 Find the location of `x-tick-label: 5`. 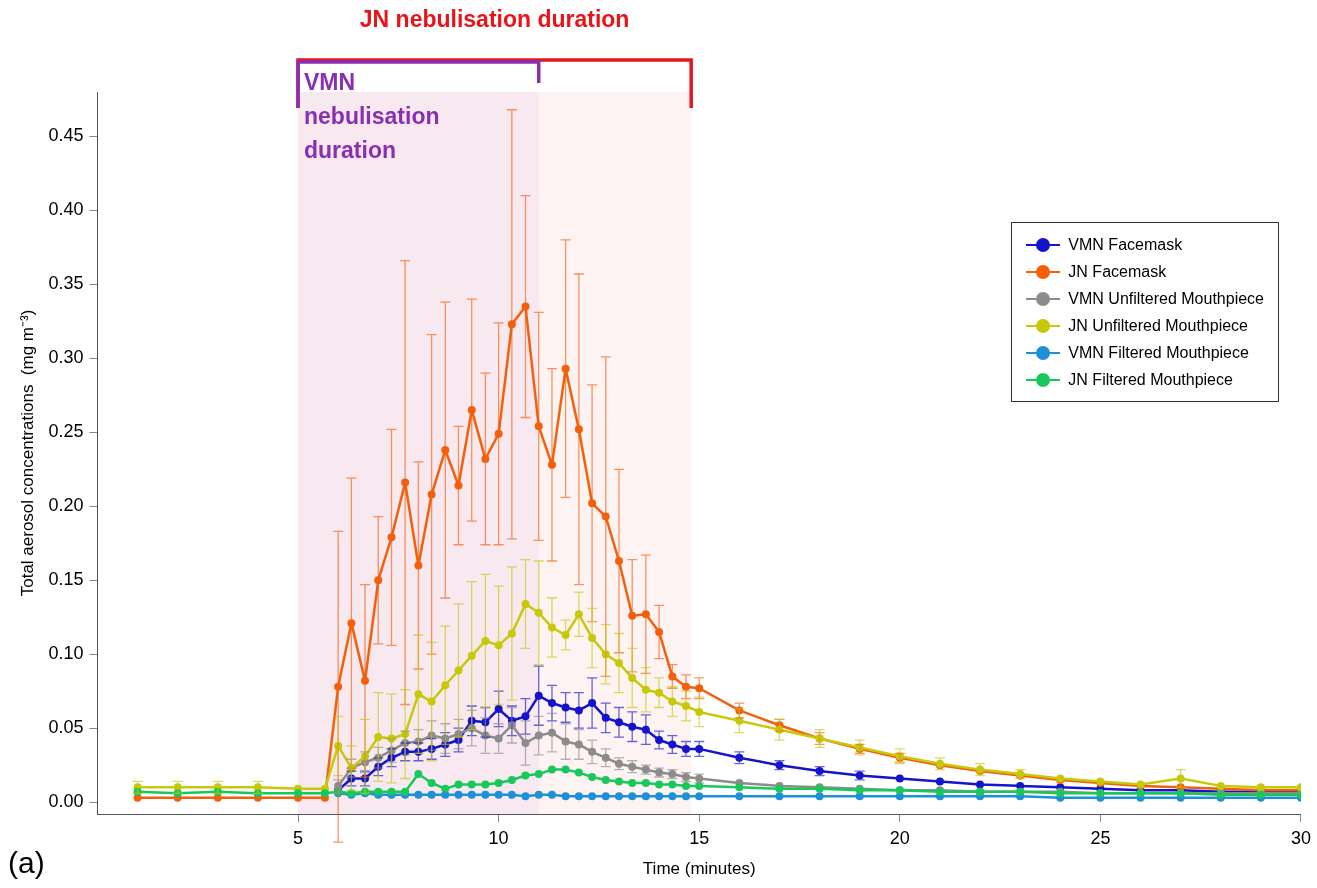

x-tick-label: 5 is located at coordinates (298, 837).